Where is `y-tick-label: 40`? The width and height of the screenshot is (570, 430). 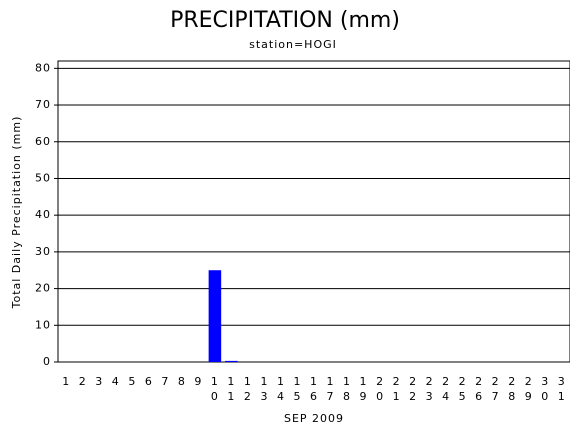 y-tick-label: 40 is located at coordinates (43, 214).